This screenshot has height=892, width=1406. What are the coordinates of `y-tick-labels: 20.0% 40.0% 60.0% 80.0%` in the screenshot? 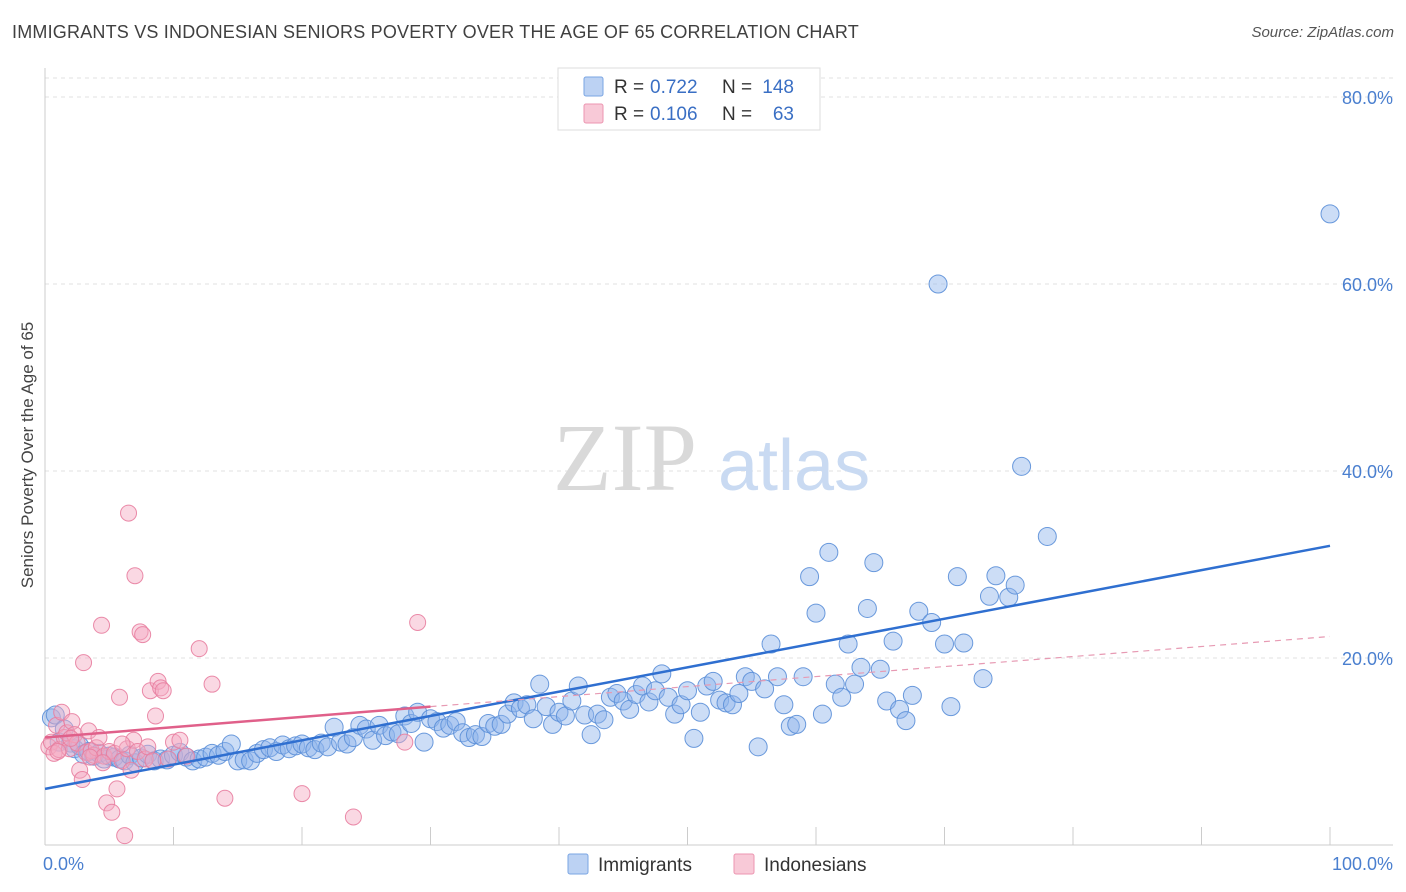 It's located at (1367, 378).